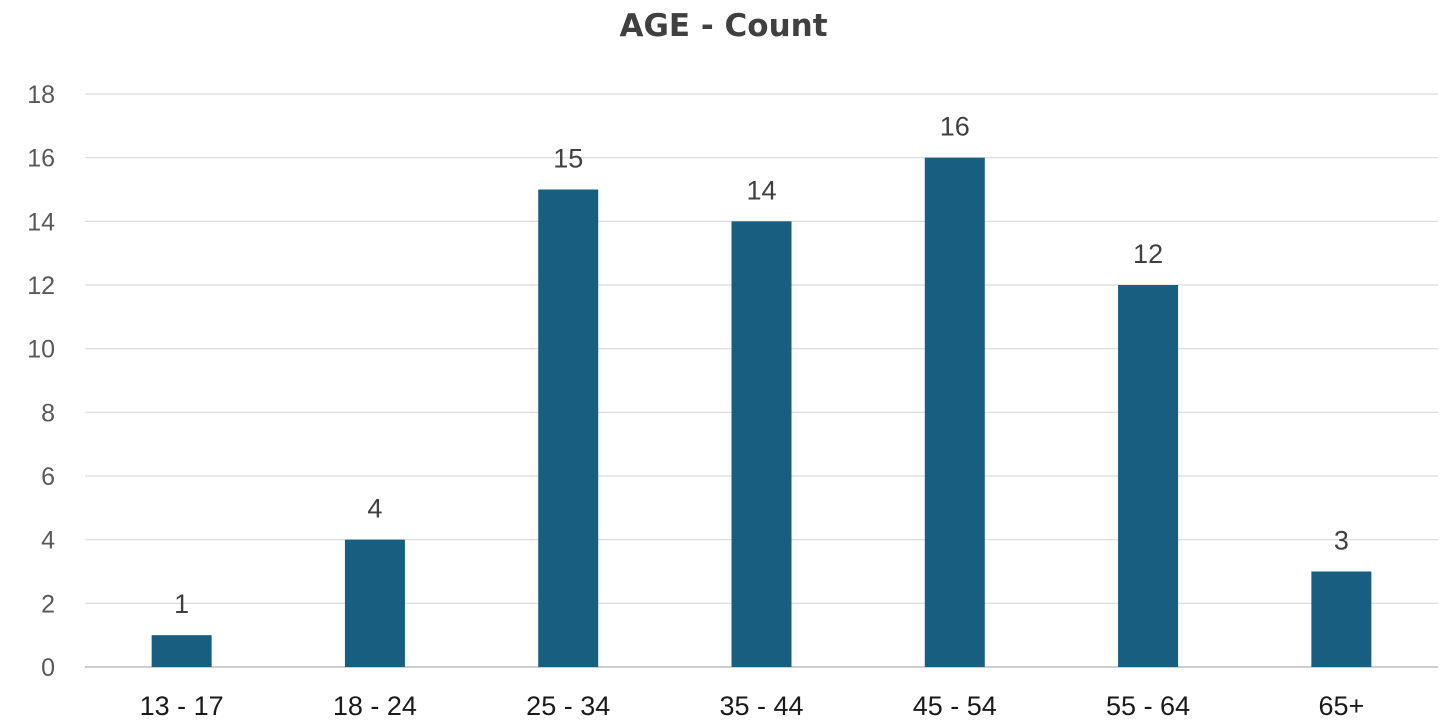 The image size is (1447, 727). Describe the element at coordinates (48, 604) in the screenshot. I see `y-tick-label: 2` at that location.